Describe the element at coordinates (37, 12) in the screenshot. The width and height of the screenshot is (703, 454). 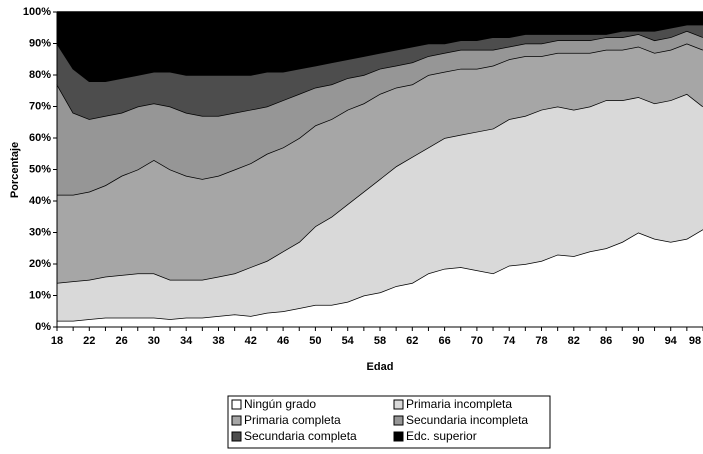
I see `y-tick-label: 100%` at that location.